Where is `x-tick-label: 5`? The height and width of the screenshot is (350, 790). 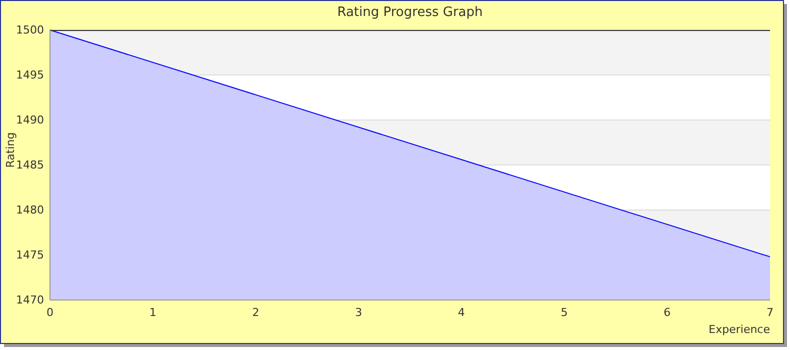
x-tick-label: 5 is located at coordinates (564, 312).